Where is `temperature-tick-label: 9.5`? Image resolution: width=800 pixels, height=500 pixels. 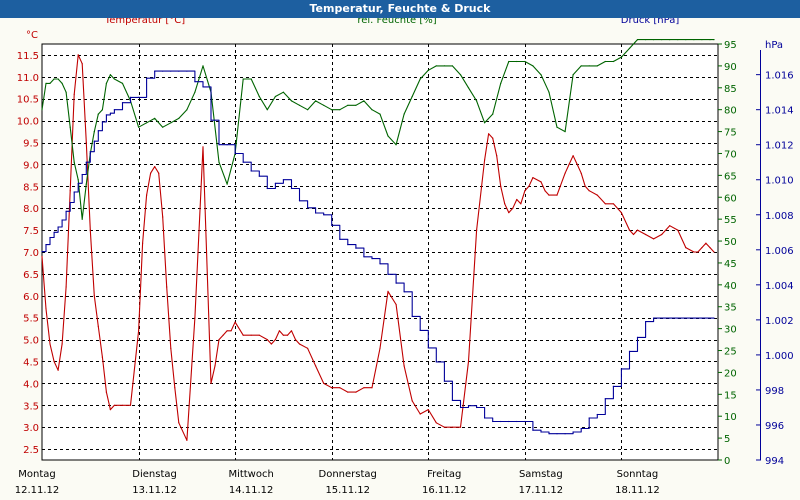
temperature-tick-label: 9.5 is located at coordinates (31, 144).